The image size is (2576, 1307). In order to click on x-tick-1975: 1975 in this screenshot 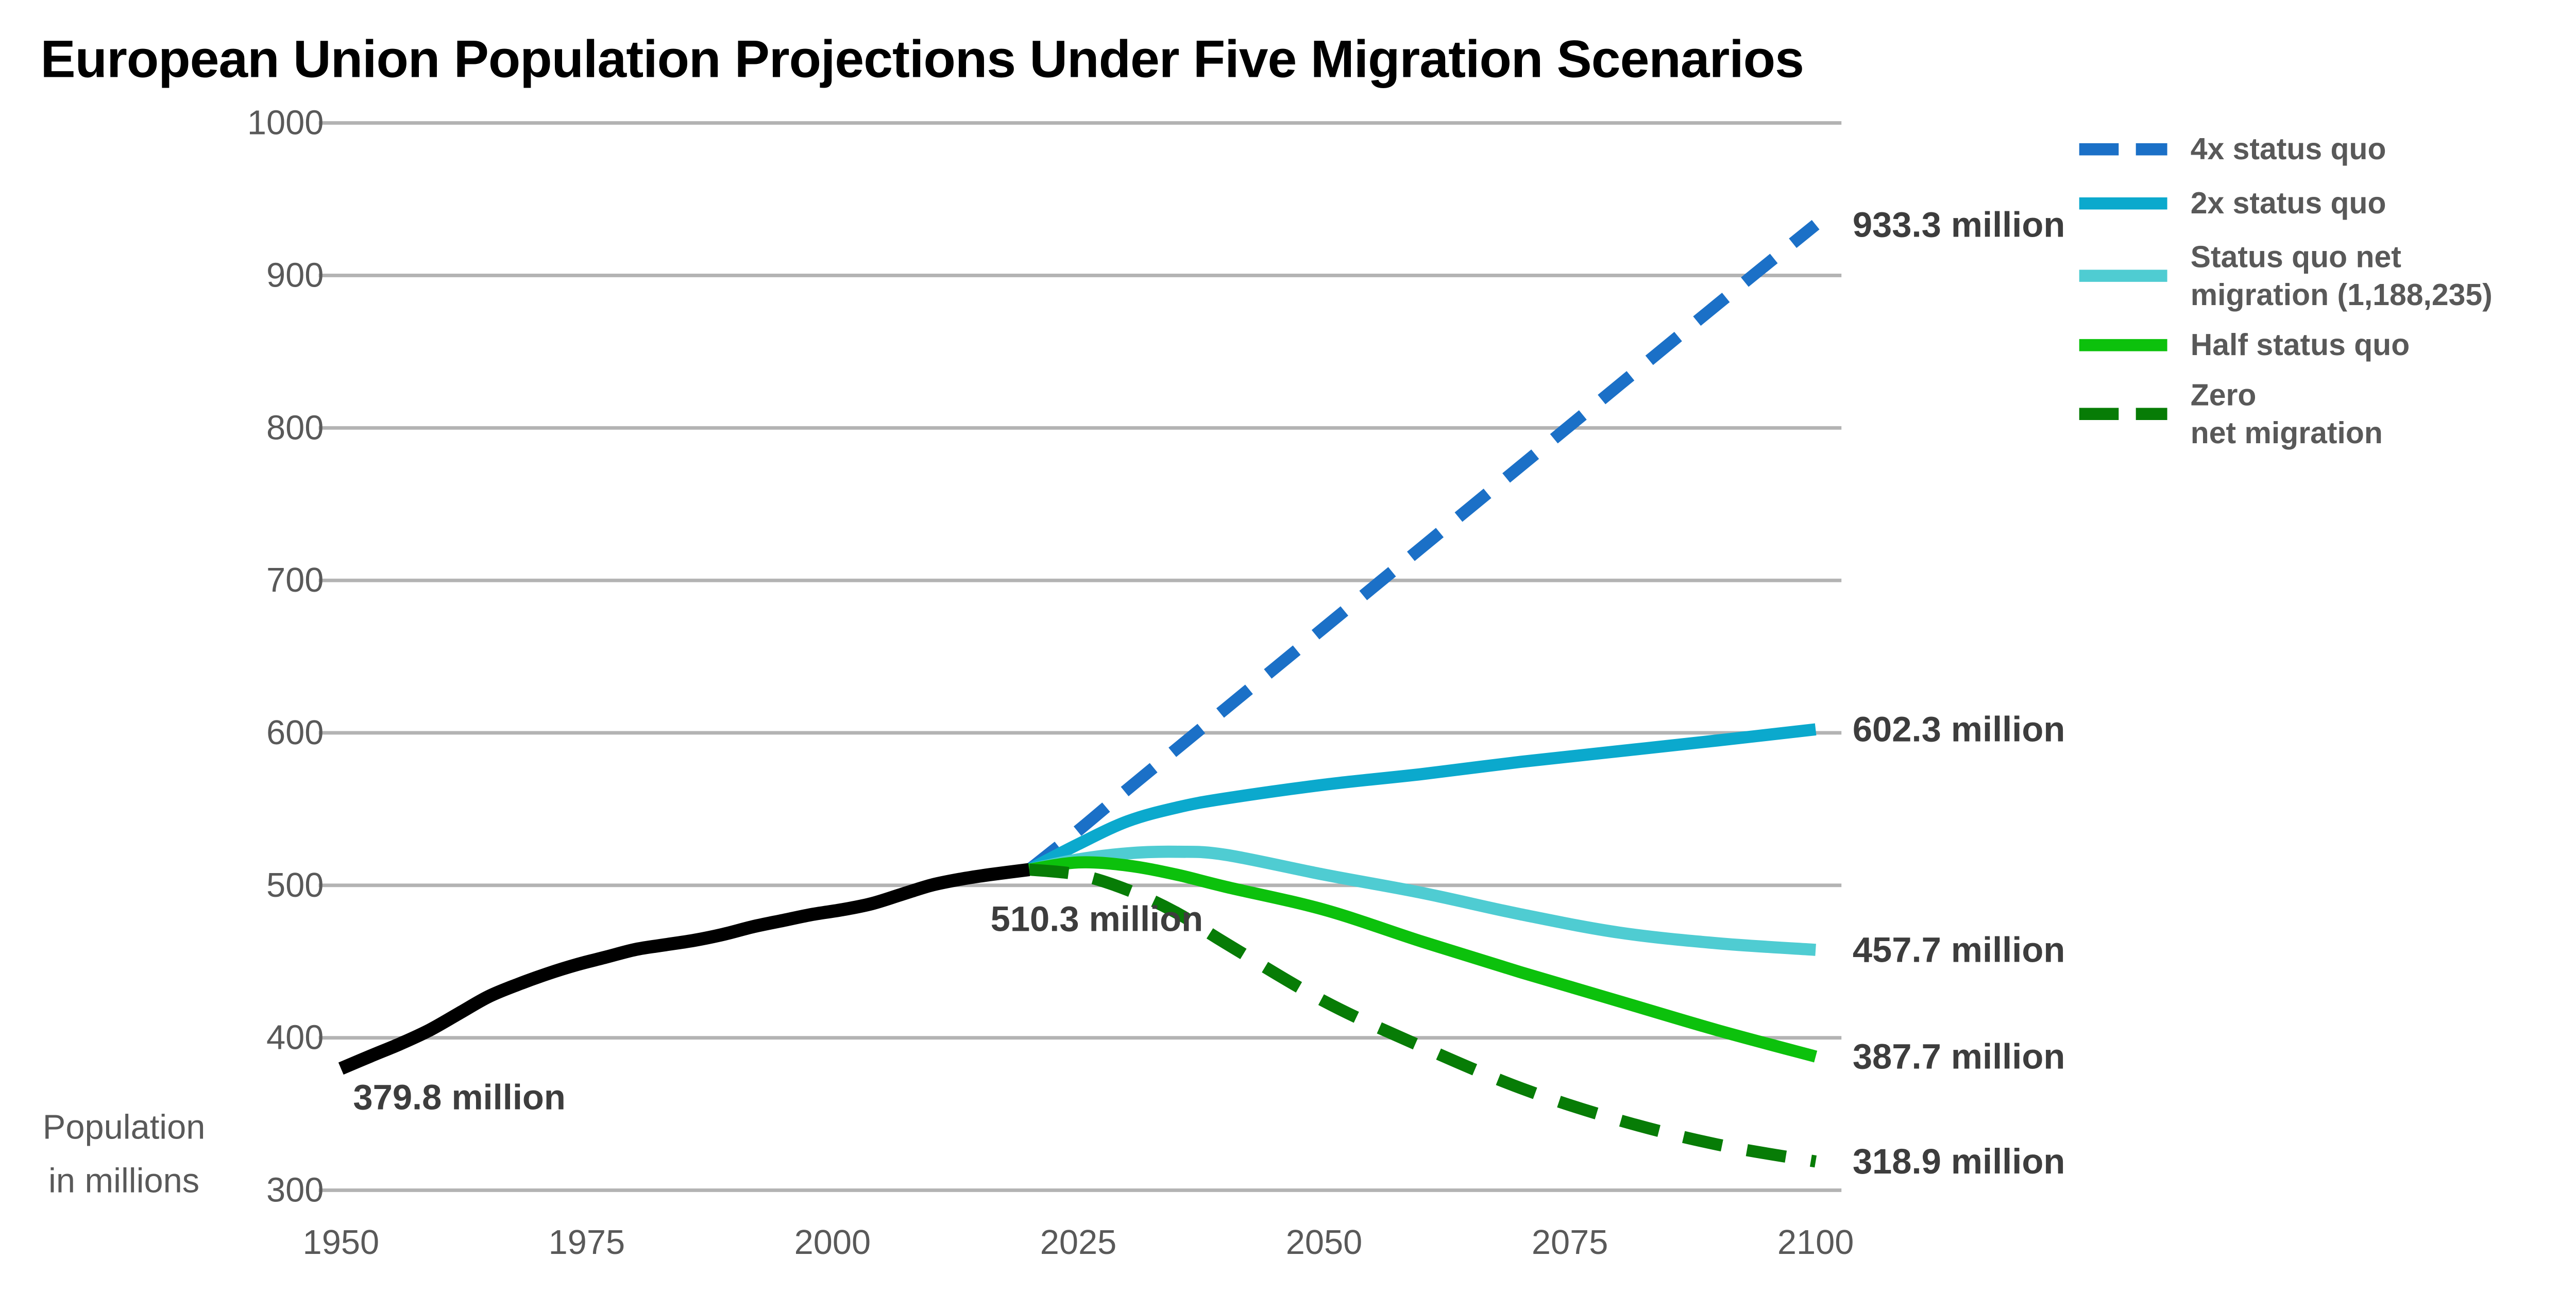, I will do `click(587, 1243)`.